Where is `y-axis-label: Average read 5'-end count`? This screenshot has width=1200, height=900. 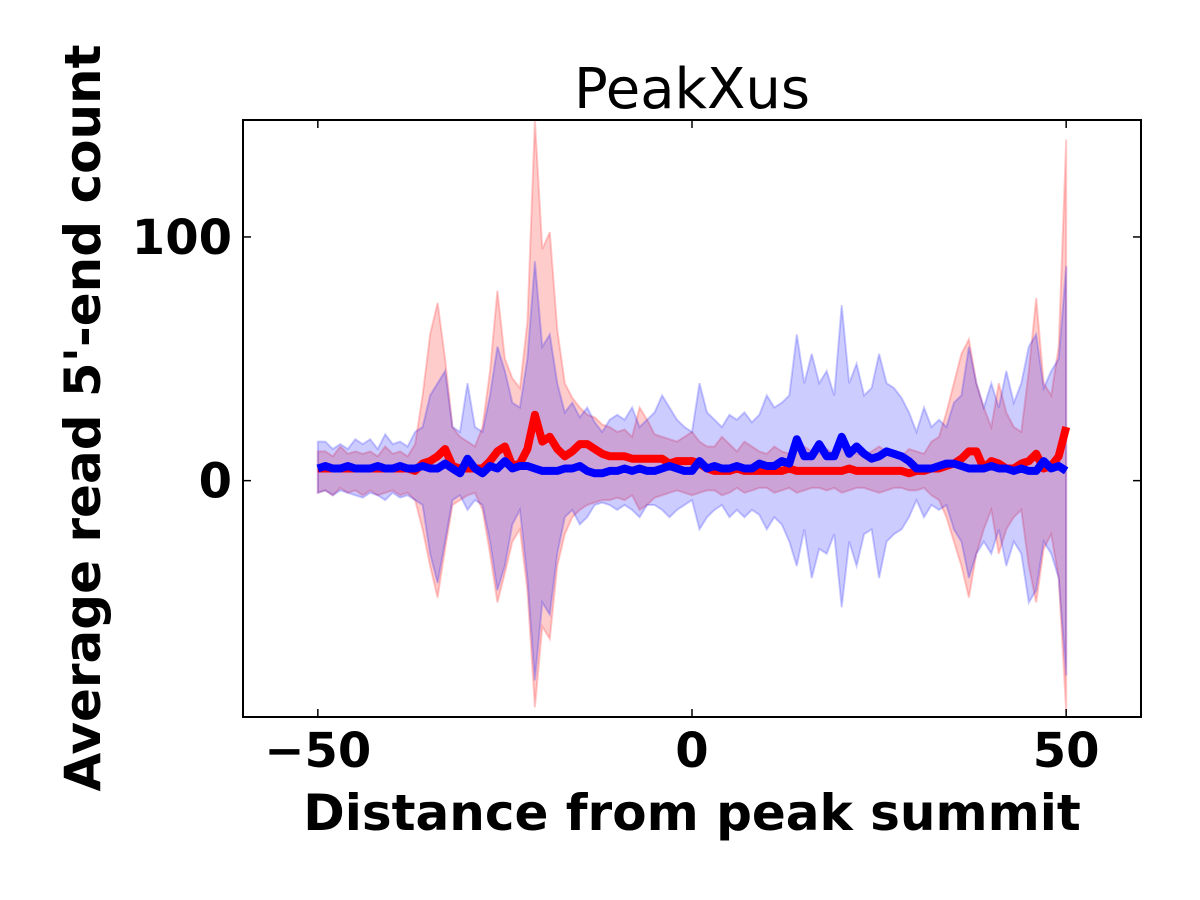
y-axis-label: Average read 5'-end count is located at coordinates (83, 417).